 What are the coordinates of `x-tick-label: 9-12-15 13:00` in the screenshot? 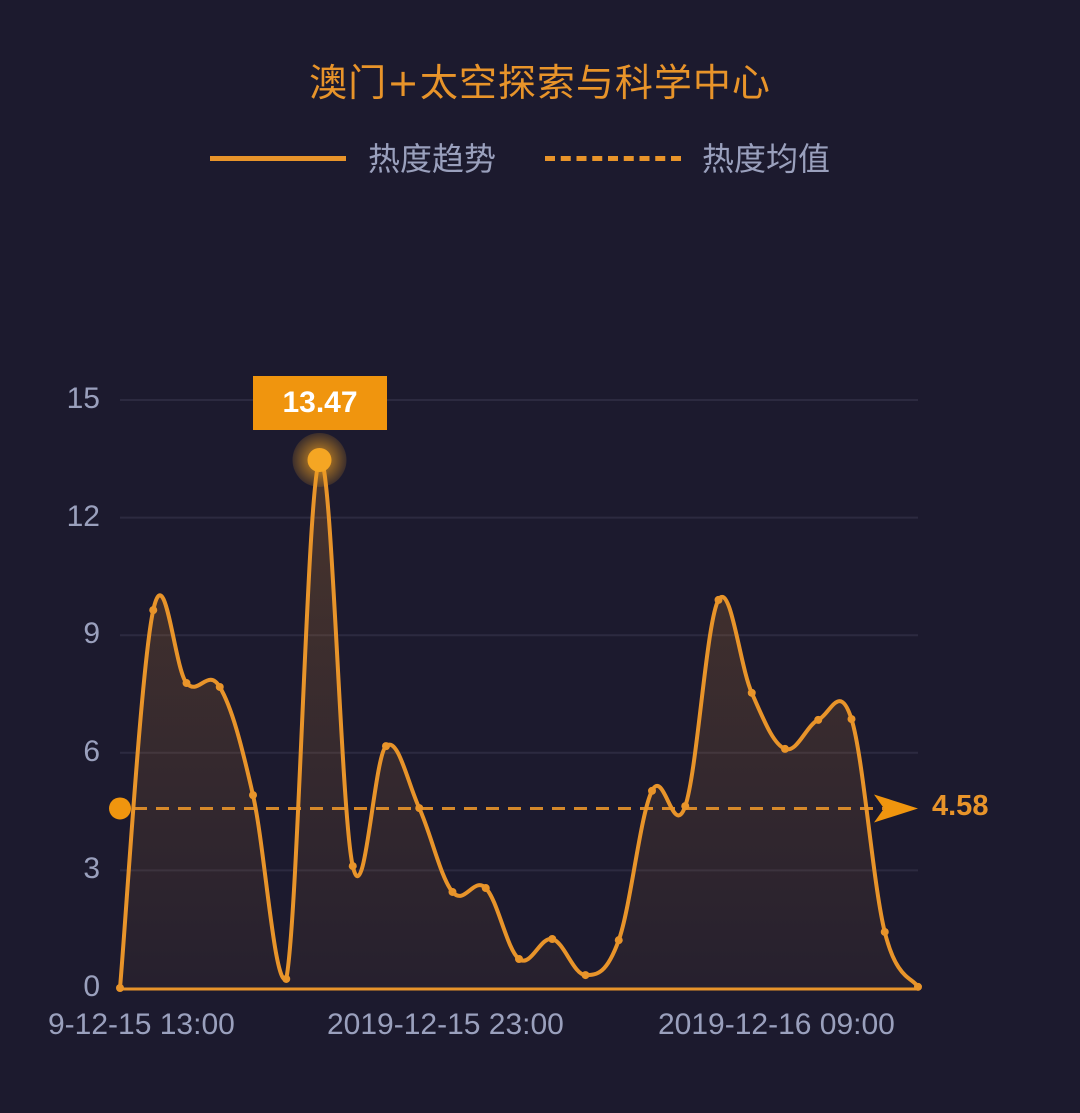 It's located at (141, 1024).